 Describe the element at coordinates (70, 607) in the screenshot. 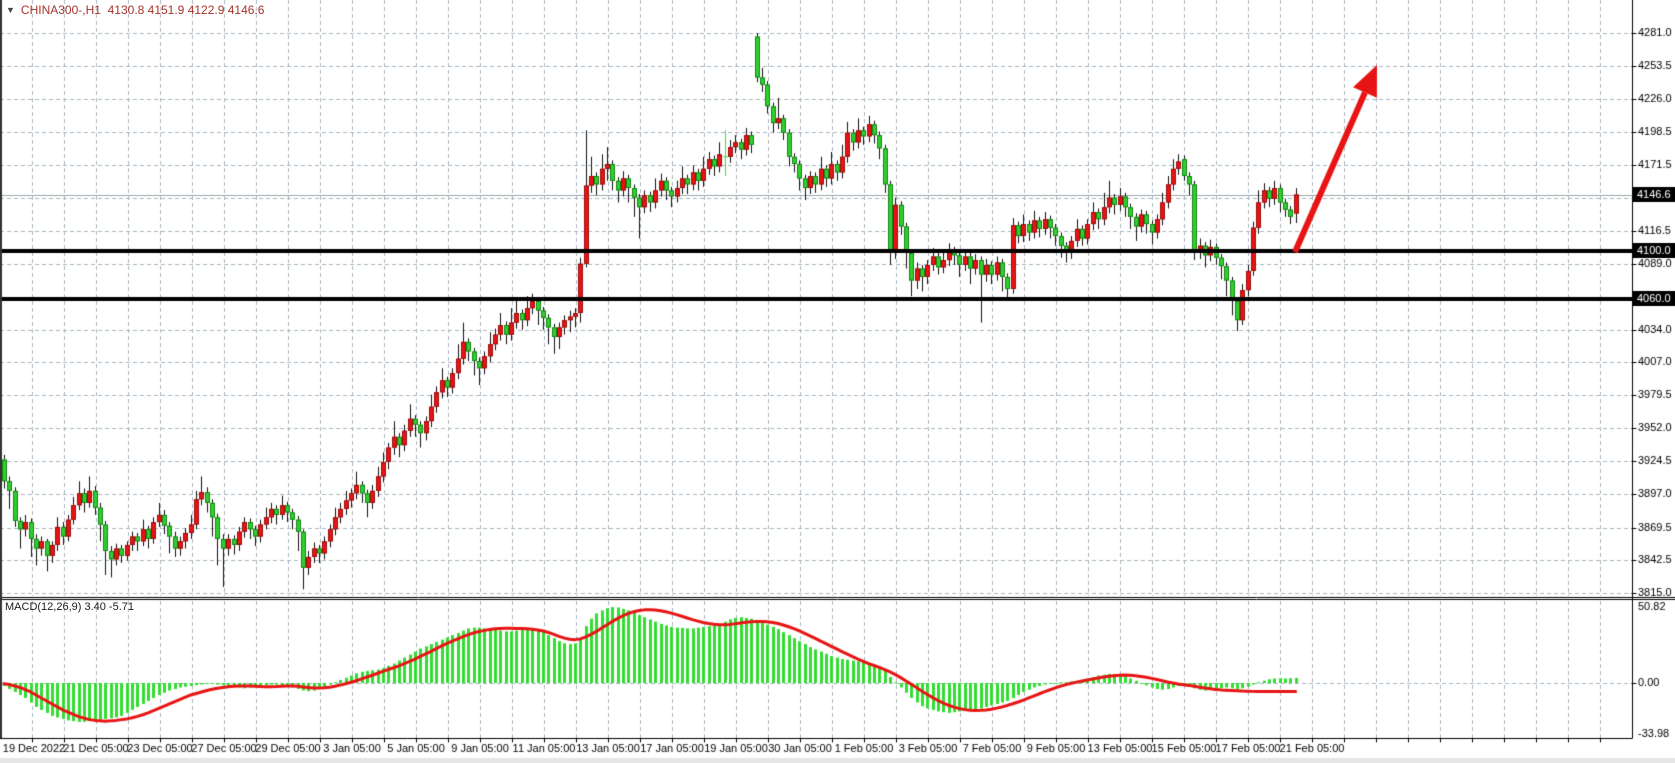

I see `macd-indicator-label: MACD(12,26,9) 3.40 -5.71` at that location.